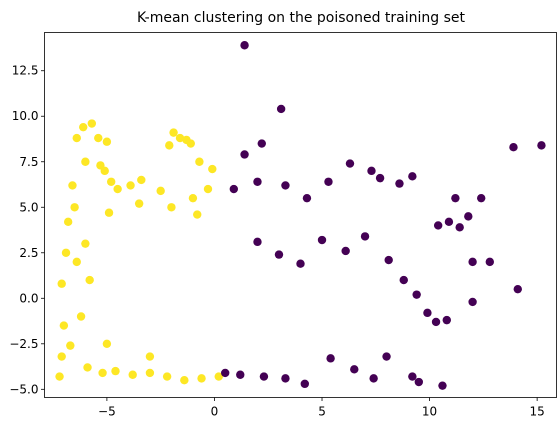 This screenshot has height=433, width=559. Describe the element at coordinates (28, 162) in the screenshot. I see `y-tick-label: 7.5` at that location.